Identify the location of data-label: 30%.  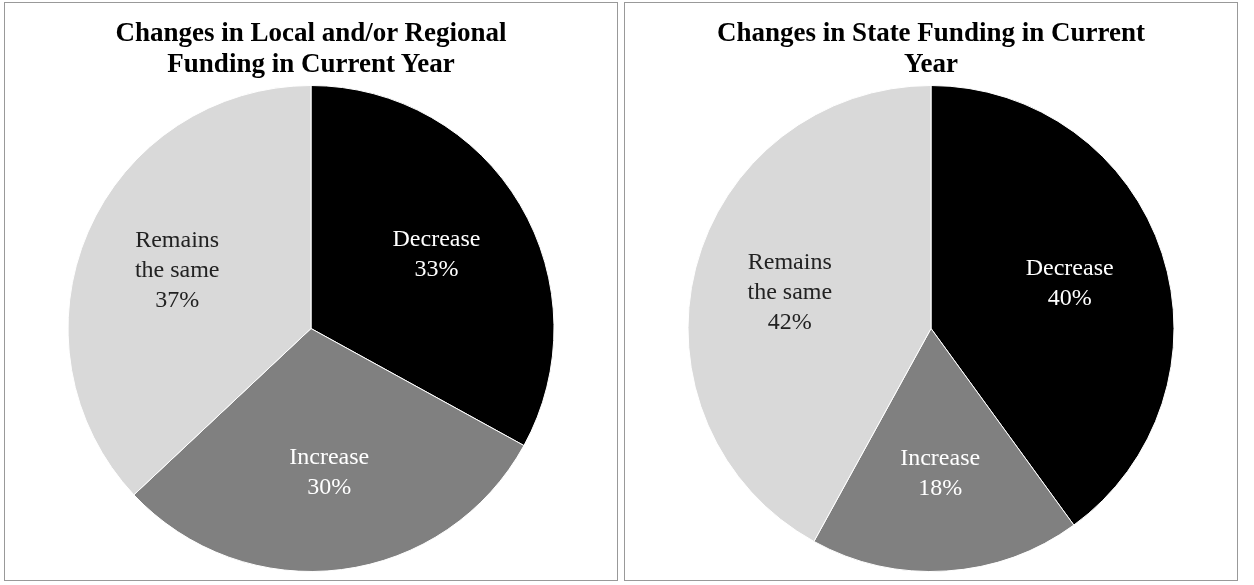
(329, 486).